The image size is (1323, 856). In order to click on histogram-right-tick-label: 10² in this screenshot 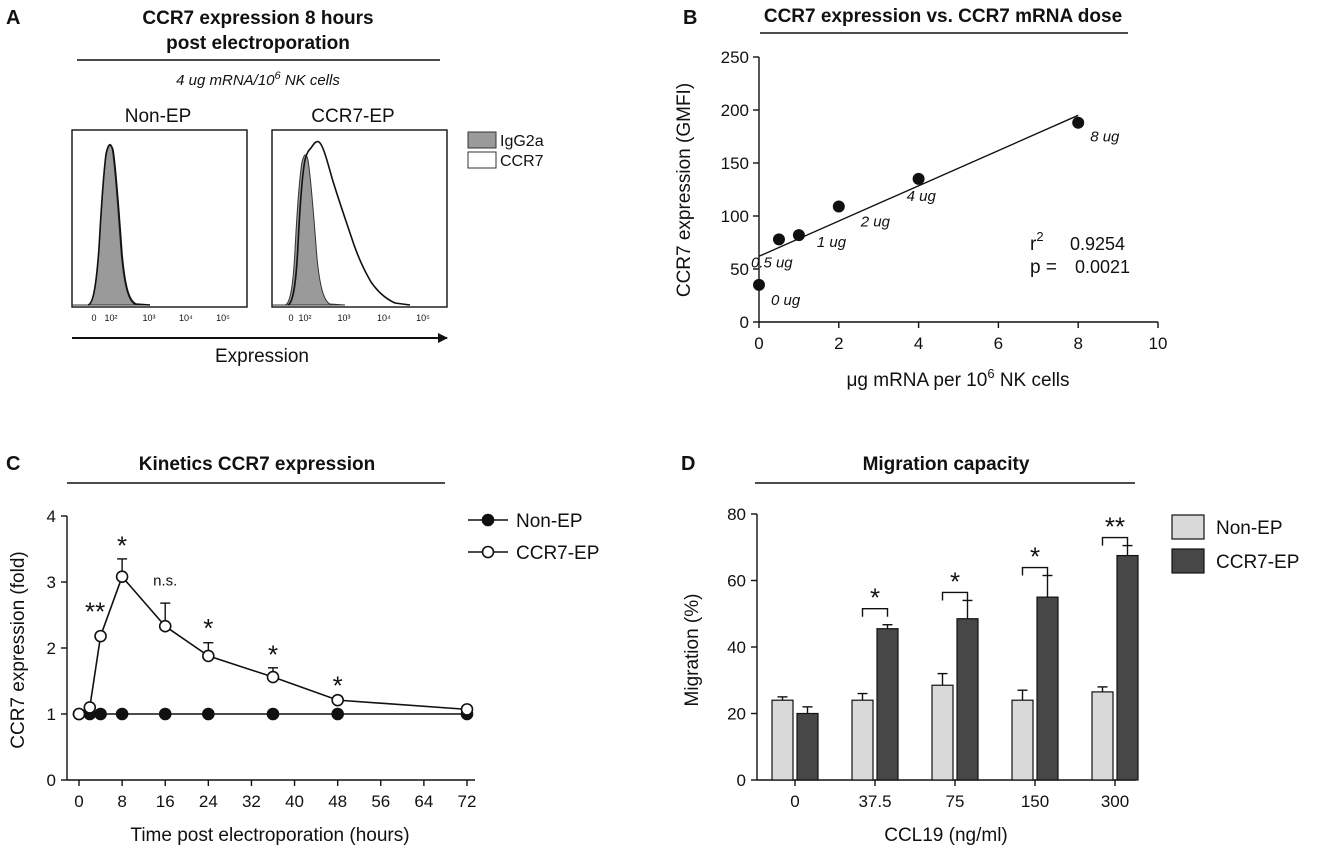, I will do `click(304, 318)`.